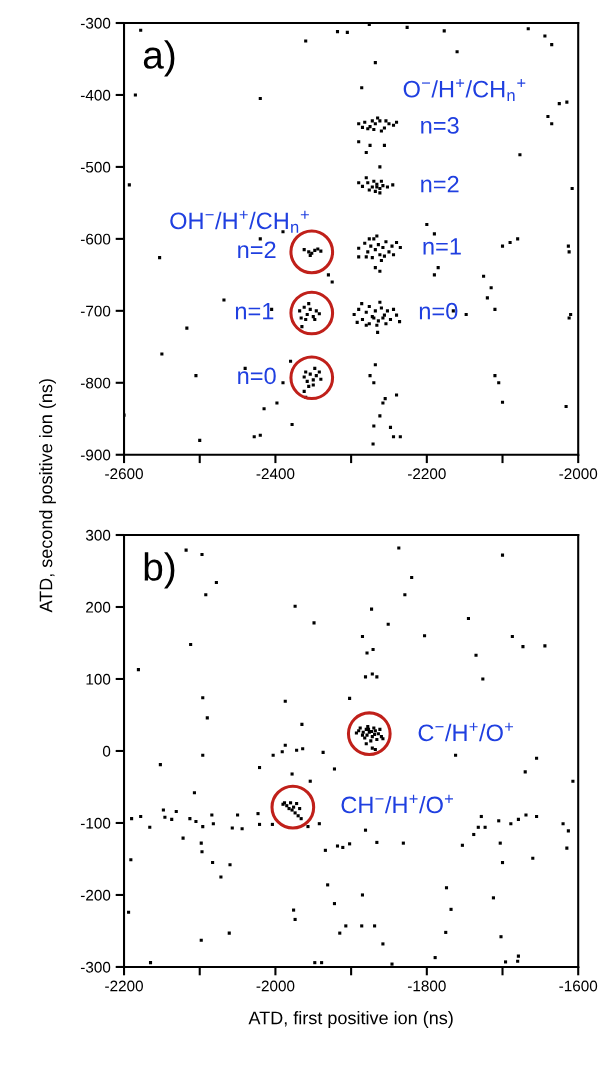 This screenshot has height=1070, width=608. I want to click on y-tick-label: 100, so click(98, 679).